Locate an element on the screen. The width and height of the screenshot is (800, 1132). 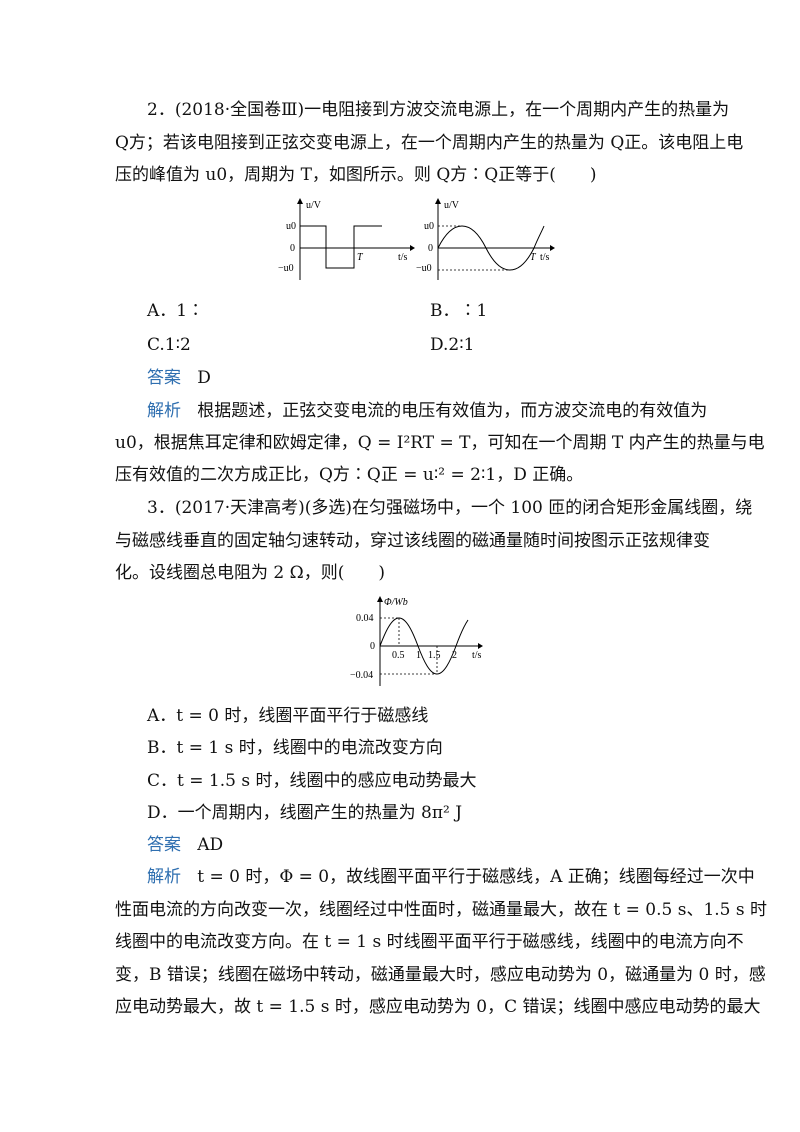
q2-option-a: A．1∶ is located at coordinates (176, 311).